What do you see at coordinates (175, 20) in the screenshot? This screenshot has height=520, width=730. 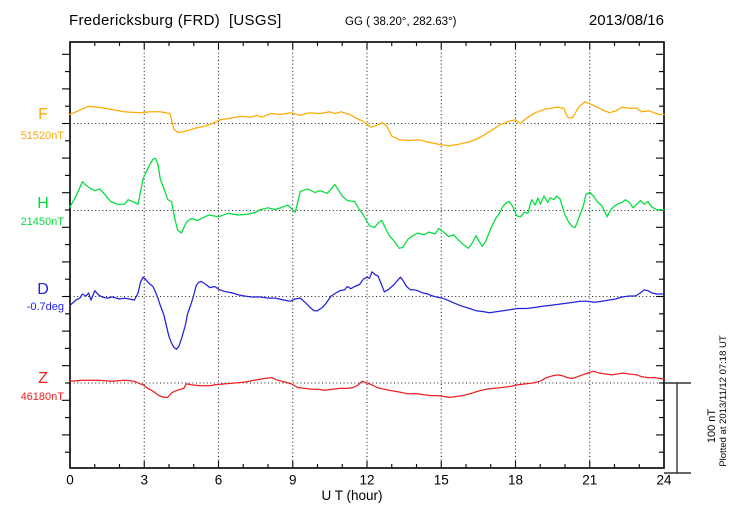 I see `plot-title: Fredericksburg (FRD) [USGS]` at bounding box center [175, 20].